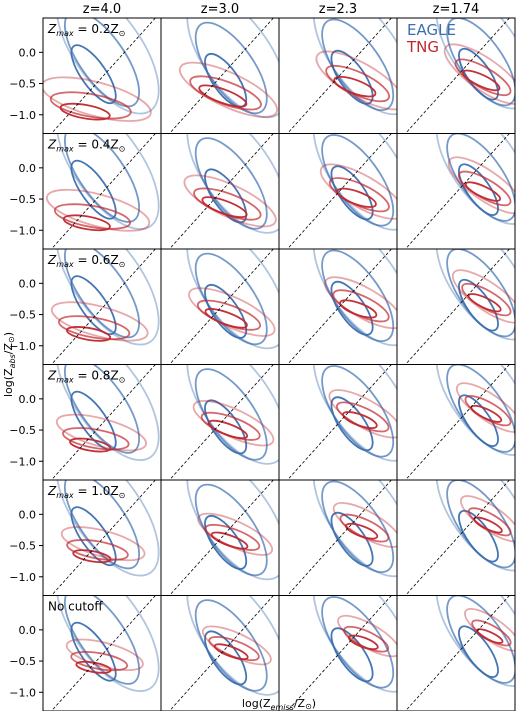 The width and height of the screenshot is (520, 711). I want to click on panel-r1-c1, so click(220, 191).